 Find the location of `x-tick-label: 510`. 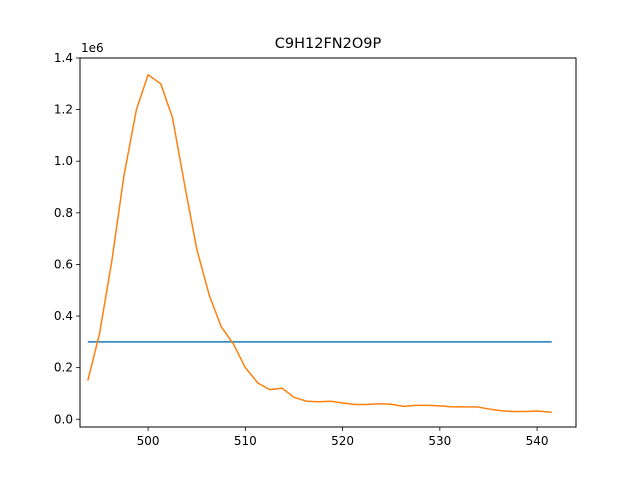

x-tick-label: 510 is located at coordinates (245, 441).